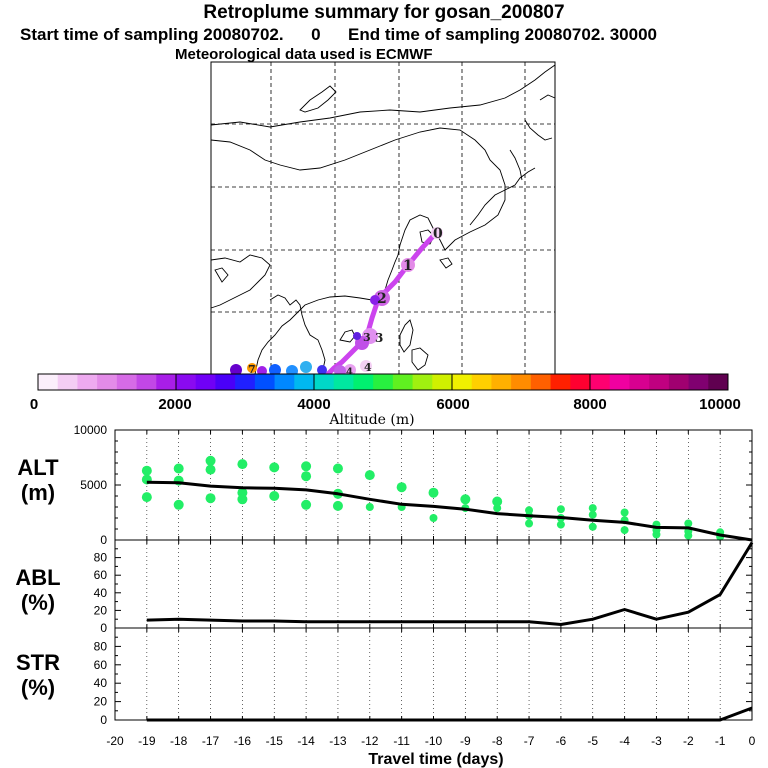  I want to click on y-tick-label: 5000, so click(93, 485).